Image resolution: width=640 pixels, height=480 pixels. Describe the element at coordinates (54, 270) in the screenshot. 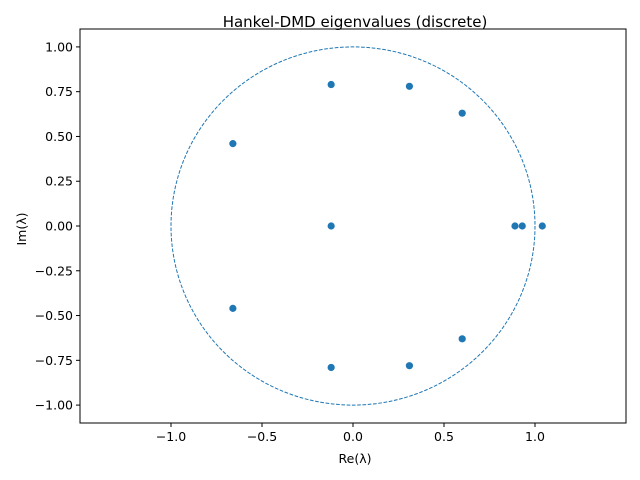

I see `y-tick-label: −0.25` at that location.